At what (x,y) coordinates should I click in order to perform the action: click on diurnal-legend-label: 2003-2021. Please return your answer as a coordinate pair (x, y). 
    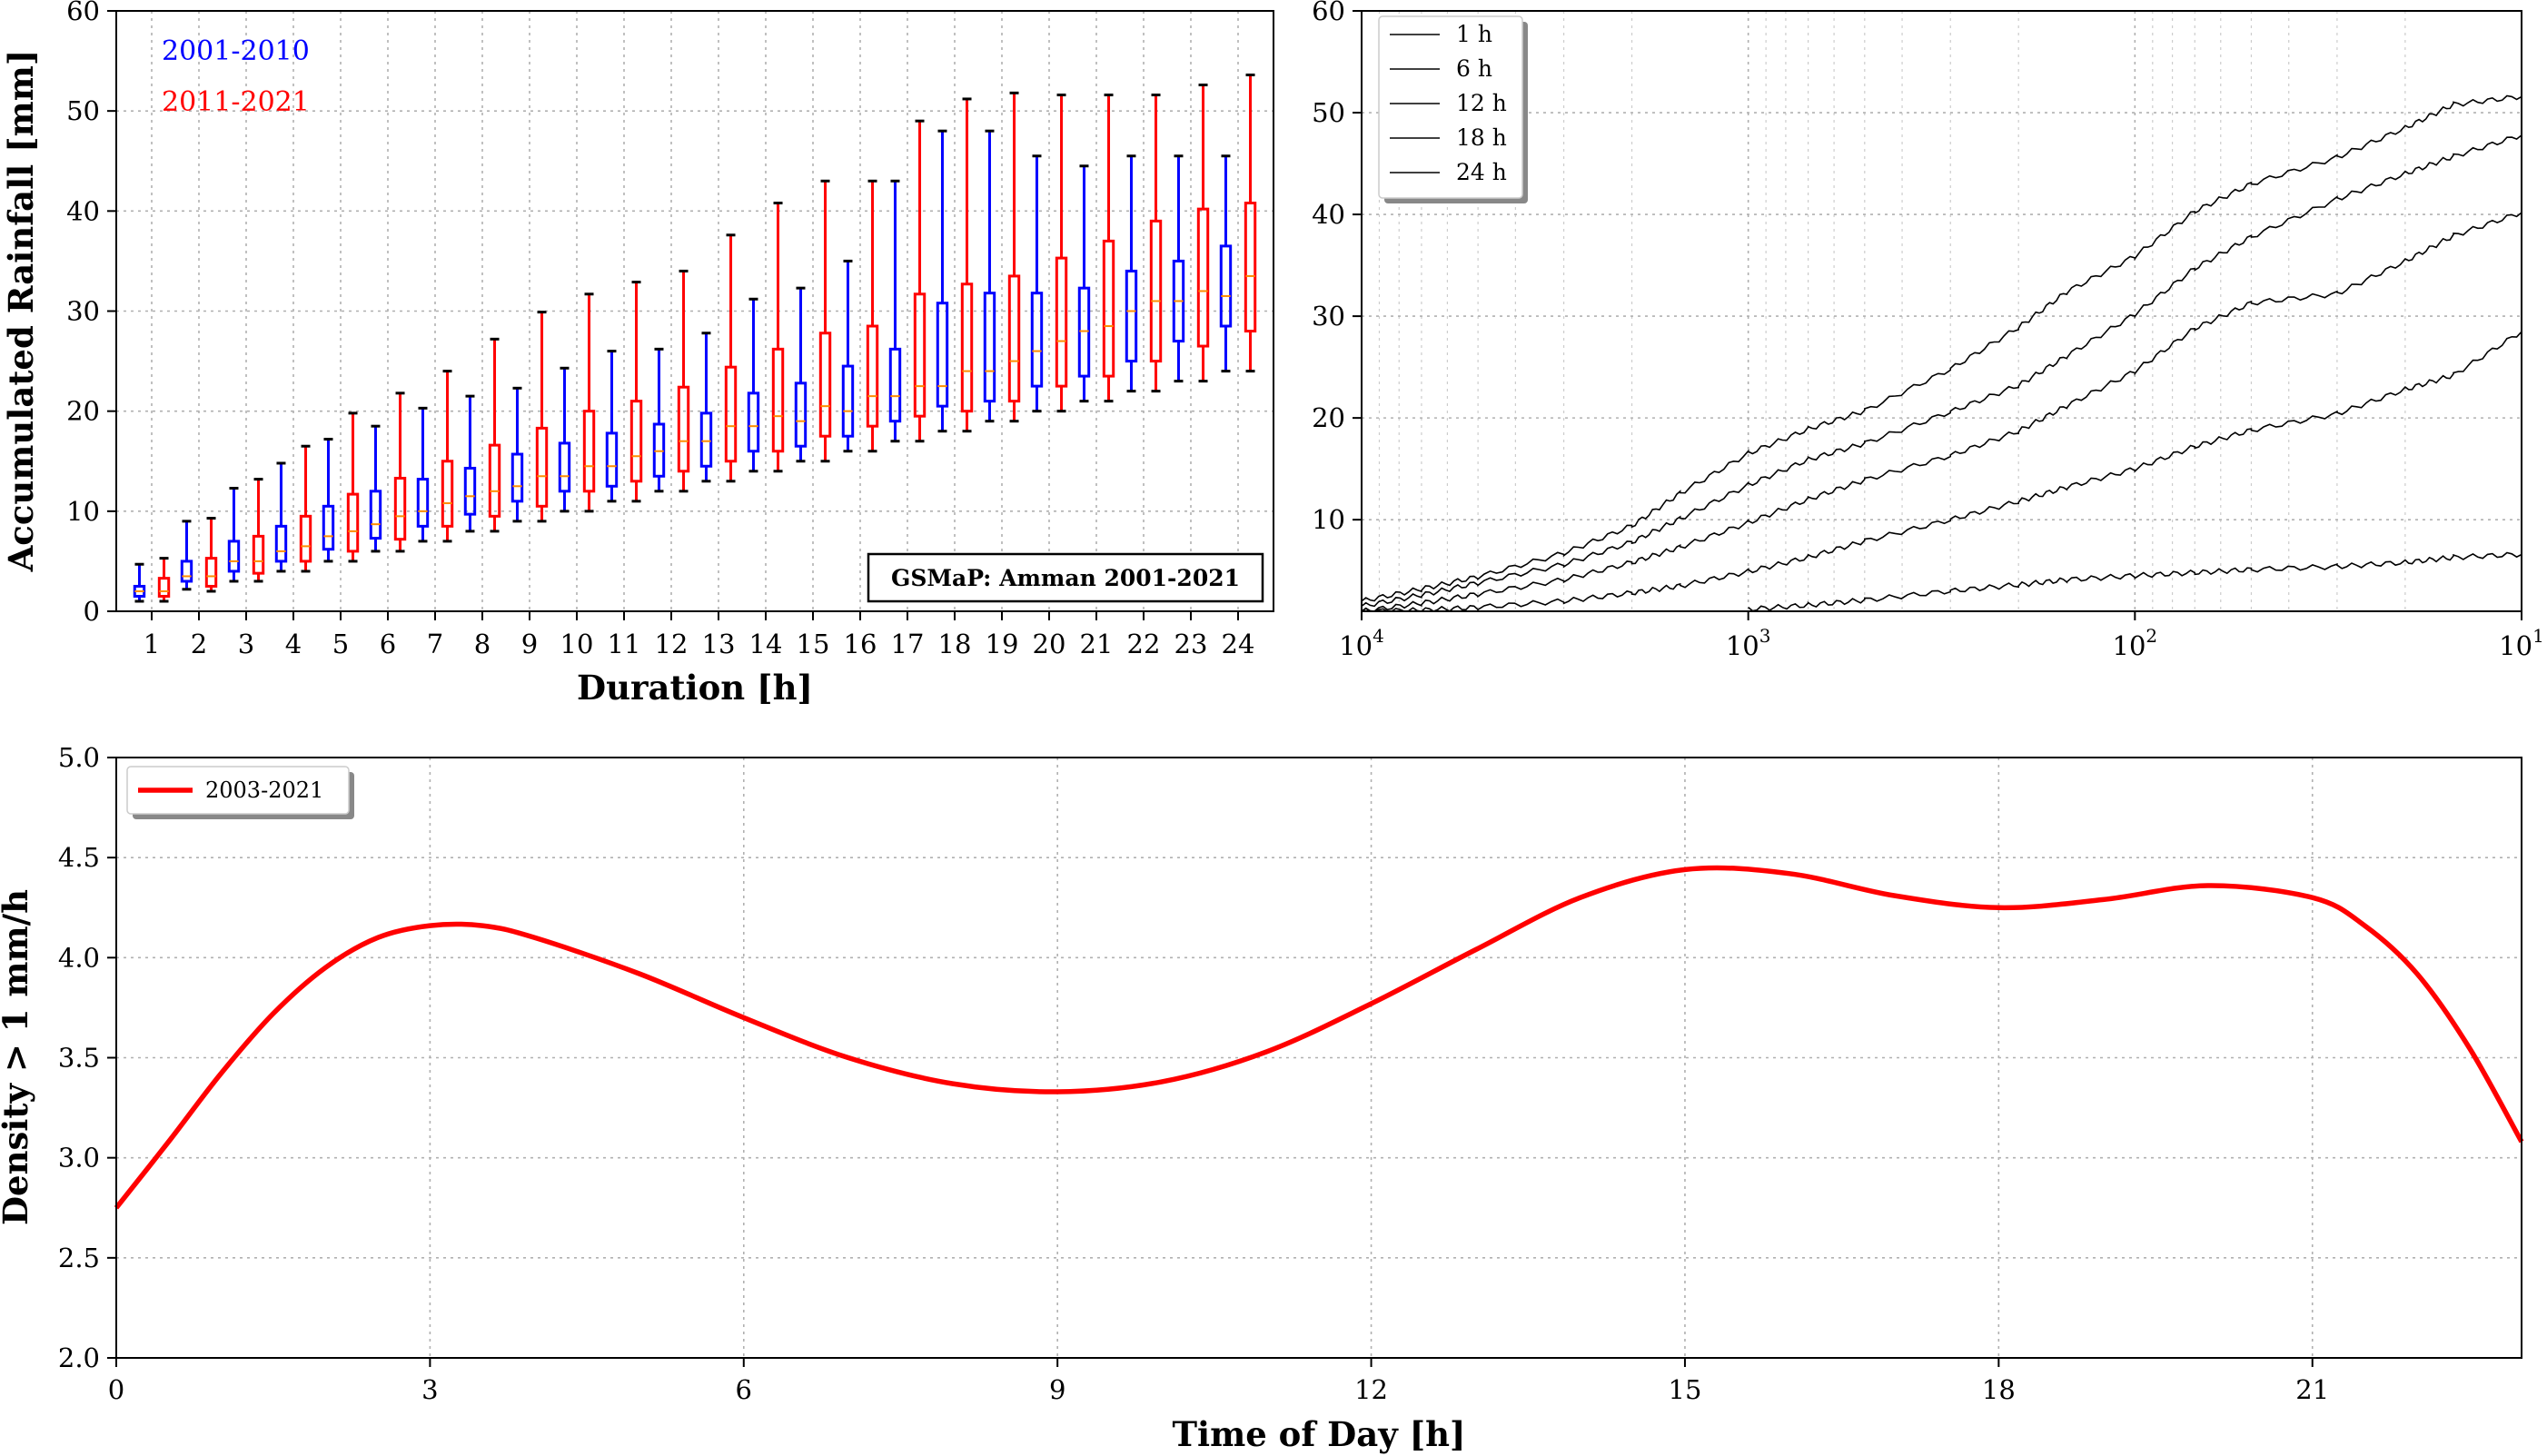
    Looking at the image, I should click on (264, 790).